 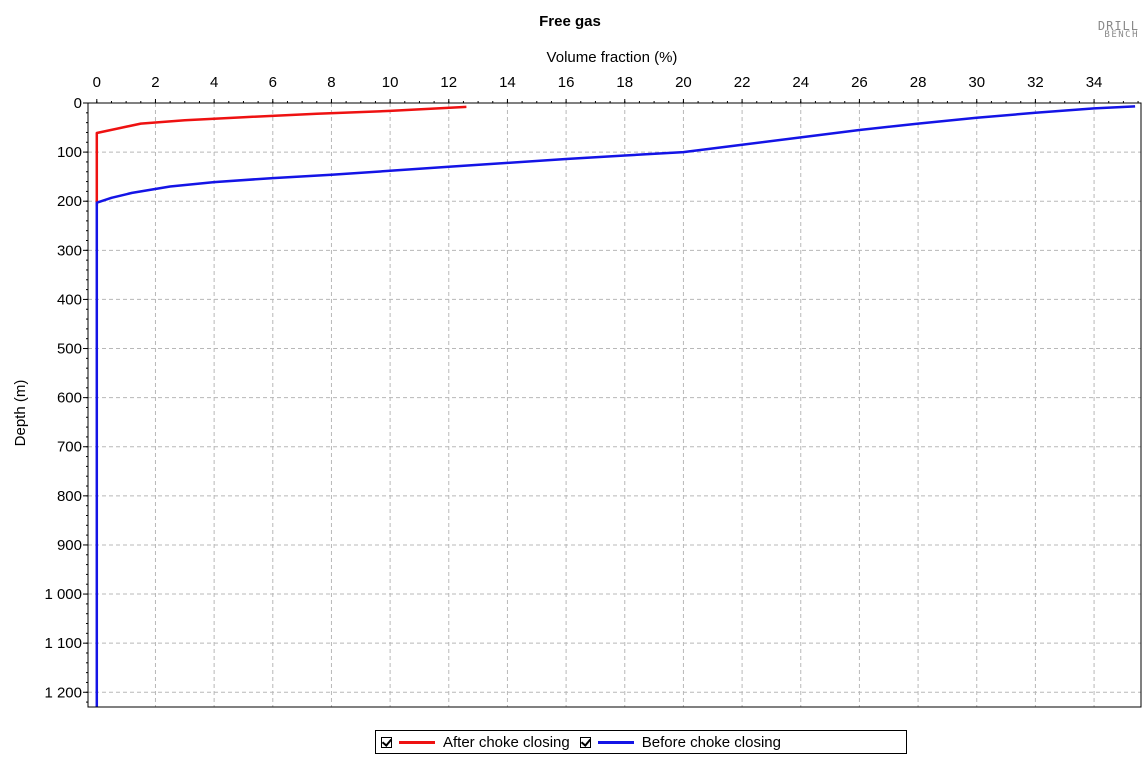 I want to click on legend: After choke closing Before choke closing, so click(x=641, y=742).